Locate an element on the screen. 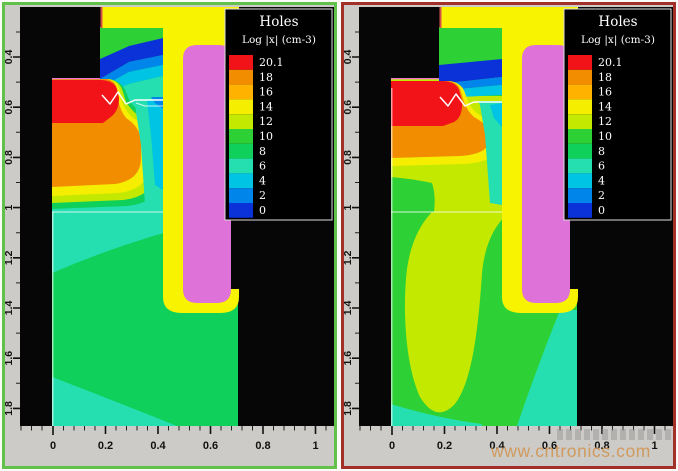 The width and height of the screenshot is (678, 471). depletion-band-mid is located at coordinates (131, 71).